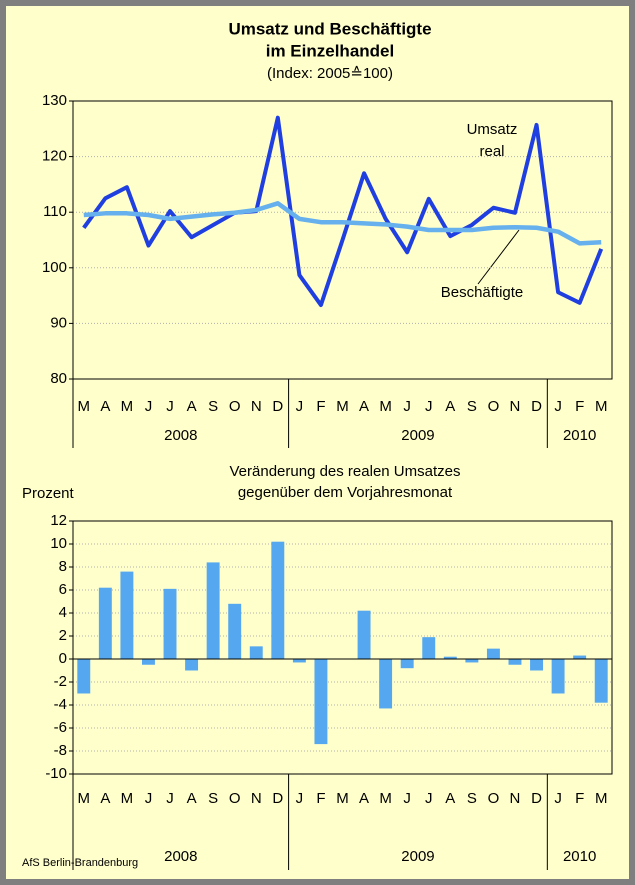 The width and height of the screenshot is (635, 885). I want to click on y-tick-label: -8, so click(60, 750).